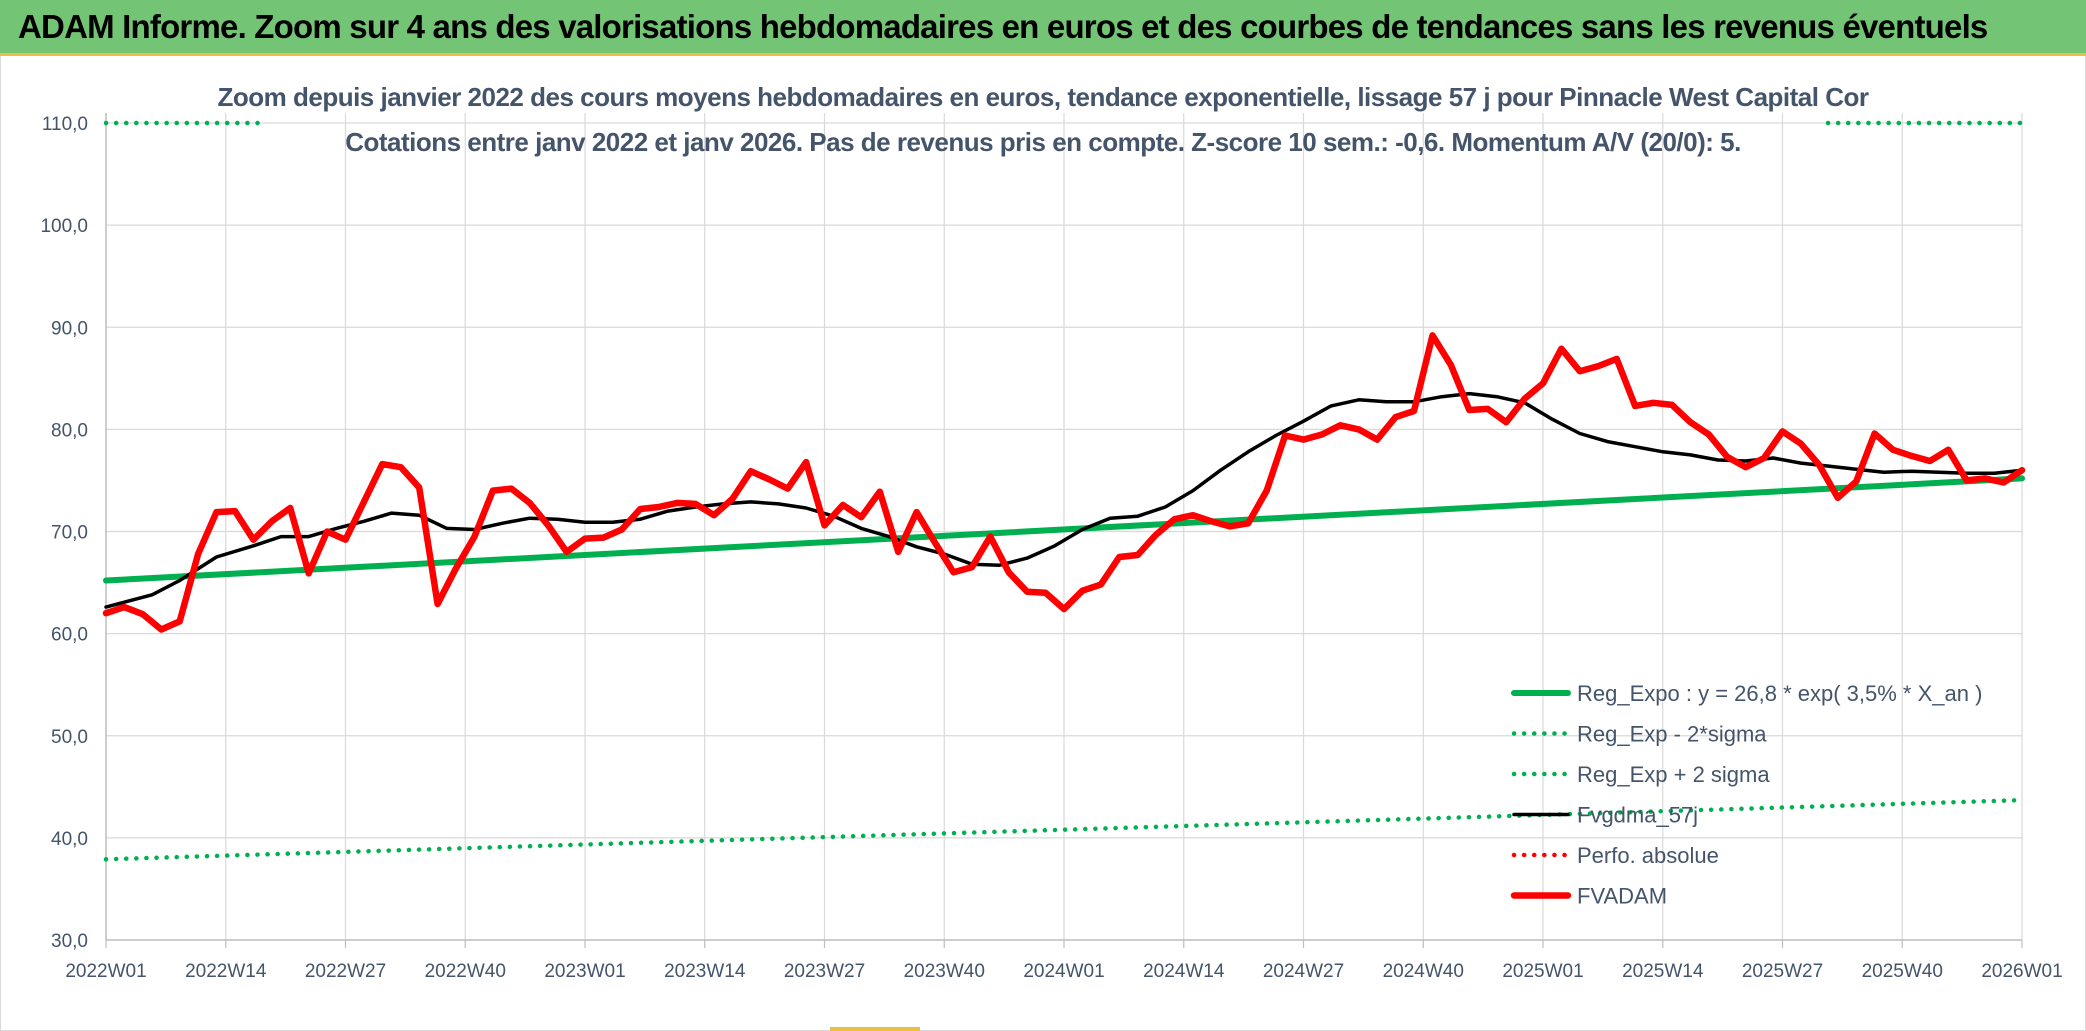 The width and height of the screenshot is (2086, 1031). I want to click on series-reg-exp-2-sigma-line, so click(1064, 829).